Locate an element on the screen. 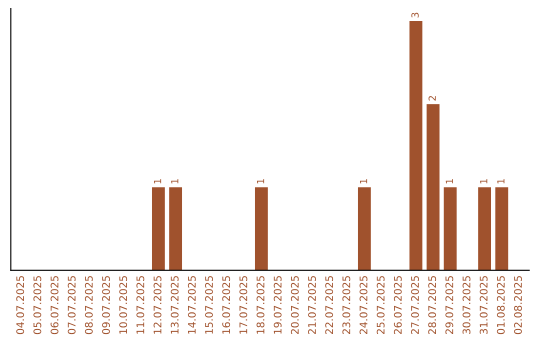 The image size is (540, 340). x-tick-label: 29.07.2025 is located at coordinates (449, 305).